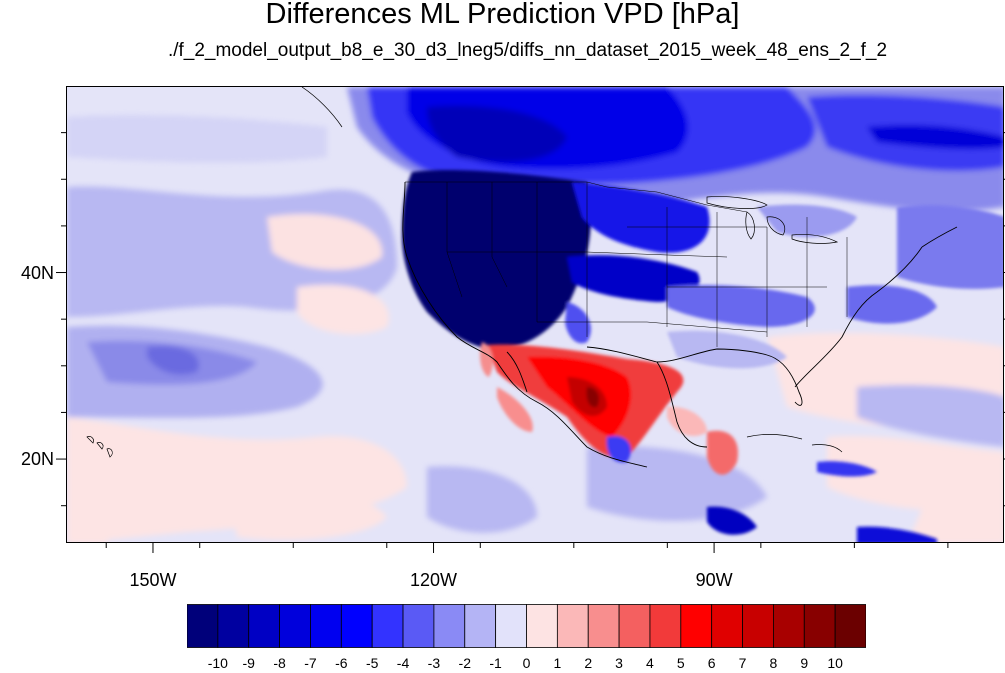  I want to click on colorbar-tick-label: 3, so click(619, 663).